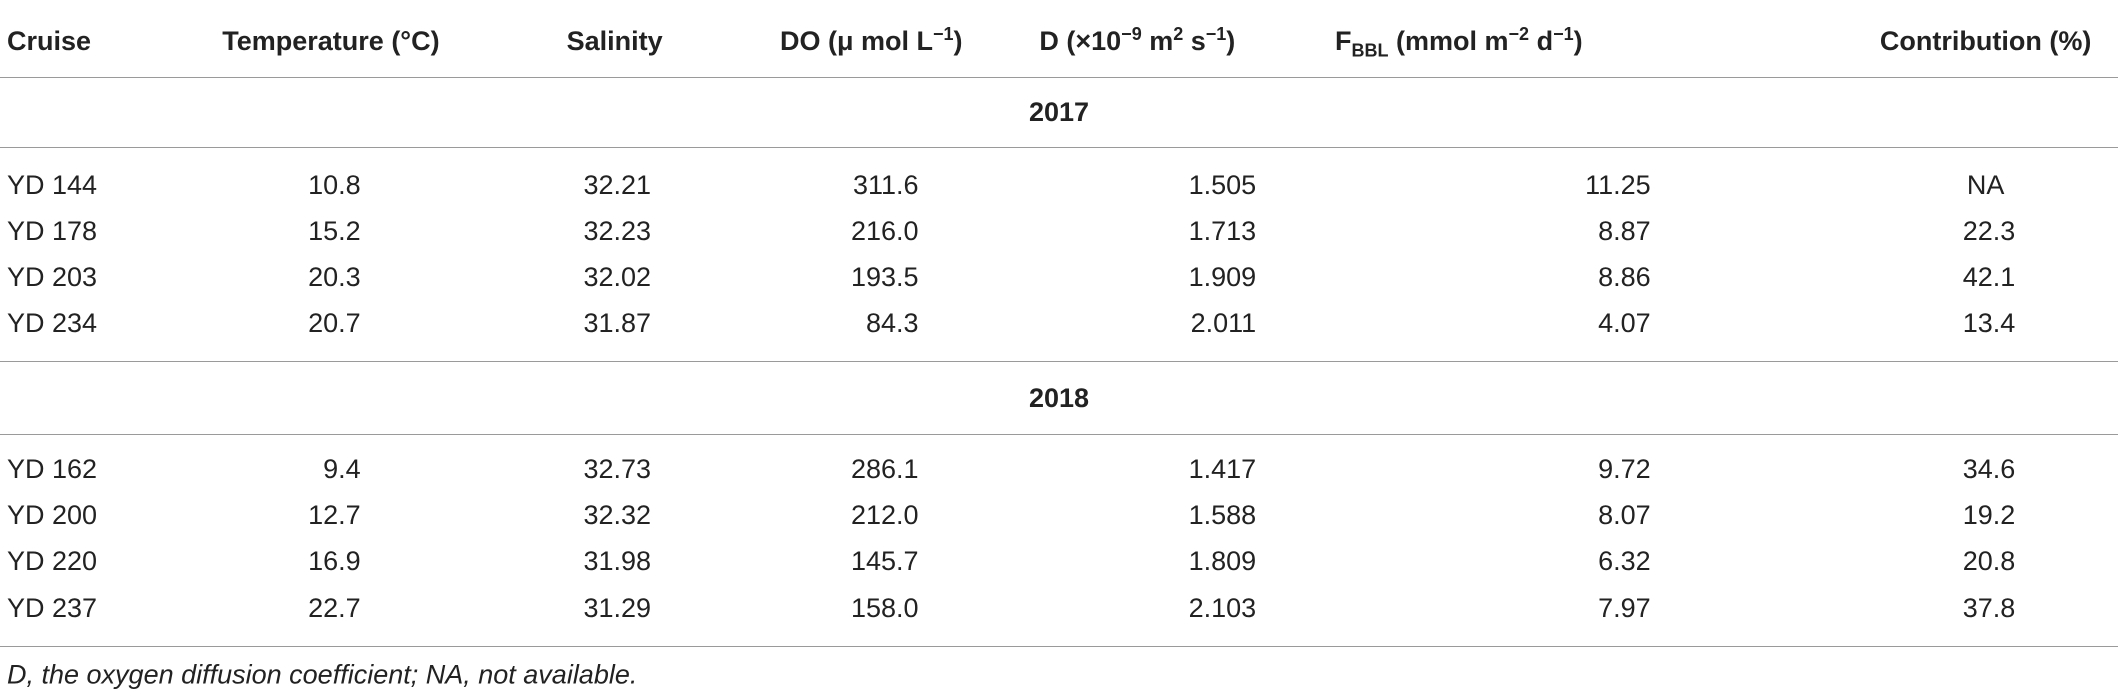  What do you see at coordinates (885, 185) in the screenshot?
I see `table-cell: 311.6` at bounding box center [885, 185].